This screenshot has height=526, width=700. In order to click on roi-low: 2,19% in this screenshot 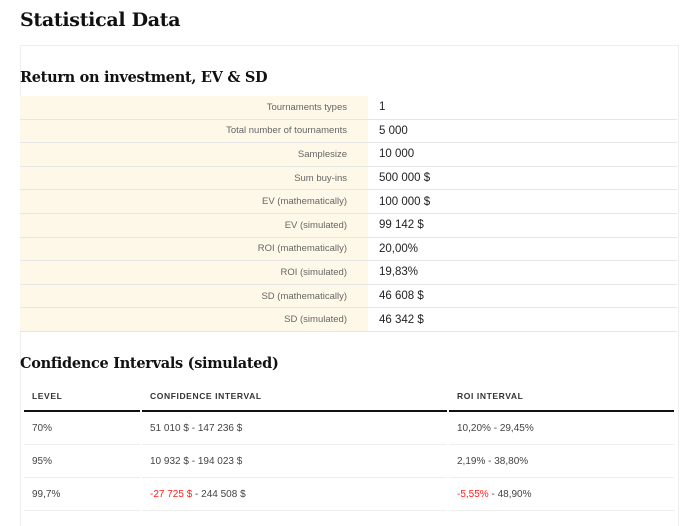, I will do `click(471, 461)`.